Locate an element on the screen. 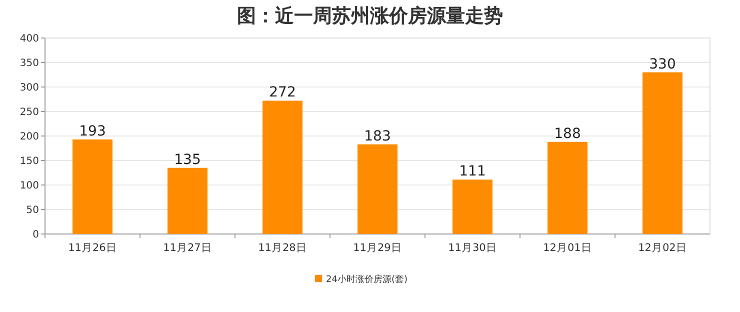 Image resolution: width=740 pixels, height=312 pixels. y-tick-label: 50 is located at coordinates (32, 210).